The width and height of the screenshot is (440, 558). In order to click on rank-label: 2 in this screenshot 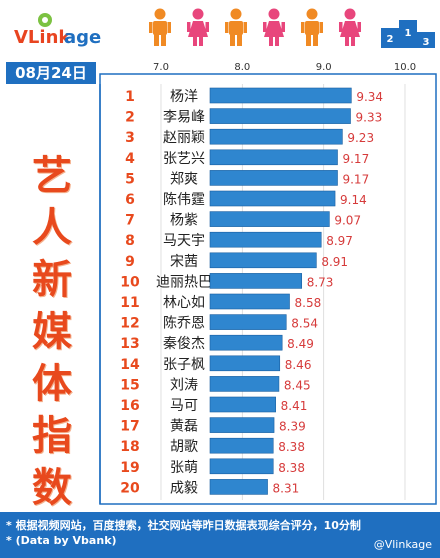, I will do `click(130, 118)`.